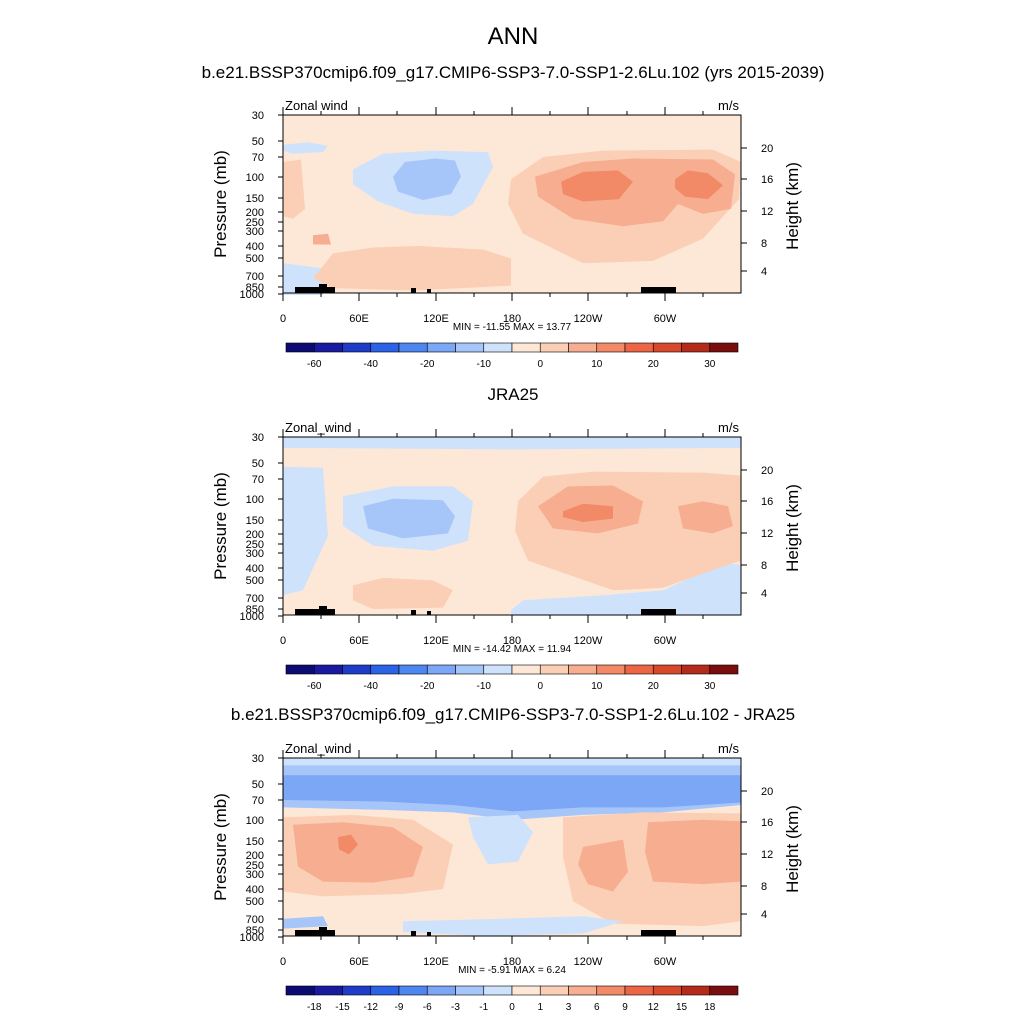 The height and width of the screenshot is (1024, 1024). I want to click on figure-title: ANN, so click(513, 36).